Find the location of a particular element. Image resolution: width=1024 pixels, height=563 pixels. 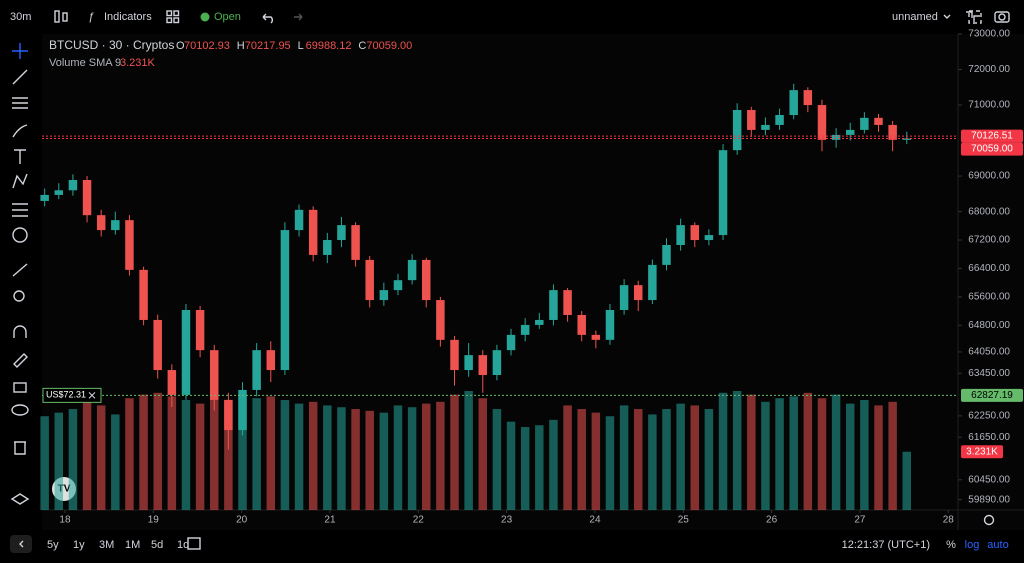

emoji-tool is located at coordinates (20, 235).